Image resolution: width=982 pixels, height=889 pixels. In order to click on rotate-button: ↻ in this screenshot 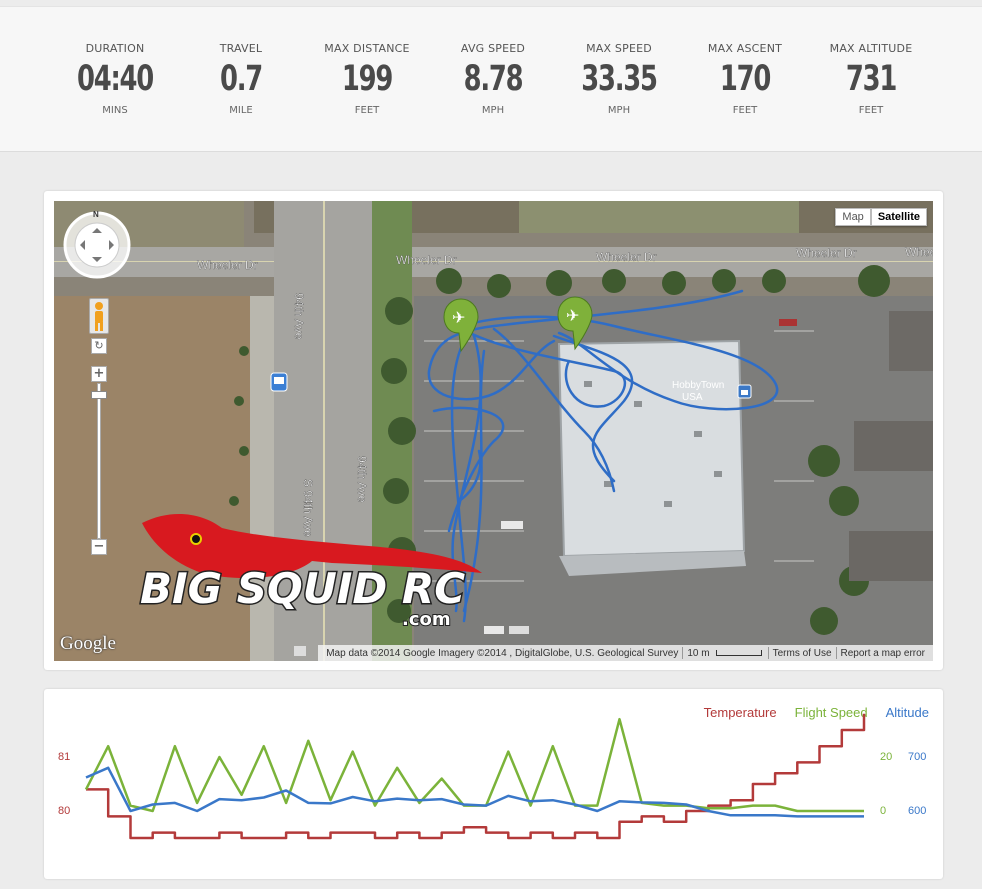, I will do `click(99, 346)`.